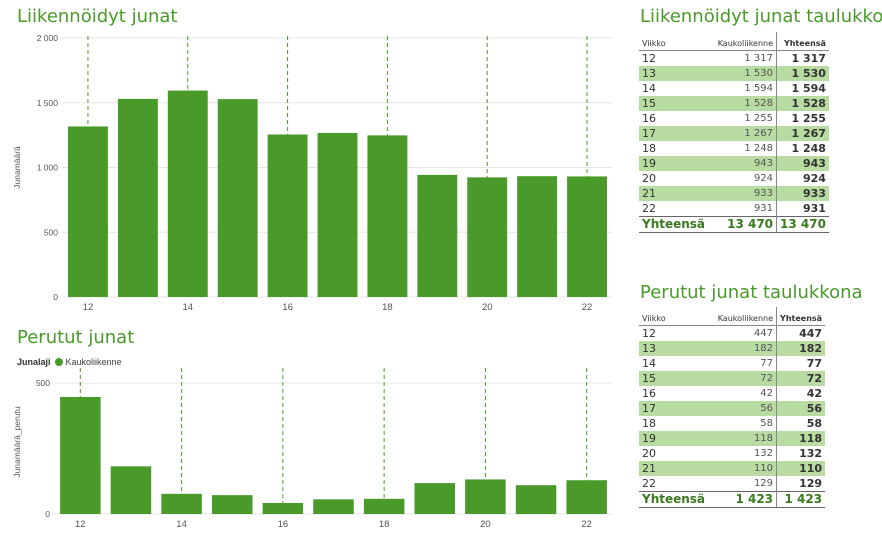 Image resolution: width=882 pixels, height=540 pixels. I want to click on x-tick-label: 22, so click(586, 524).